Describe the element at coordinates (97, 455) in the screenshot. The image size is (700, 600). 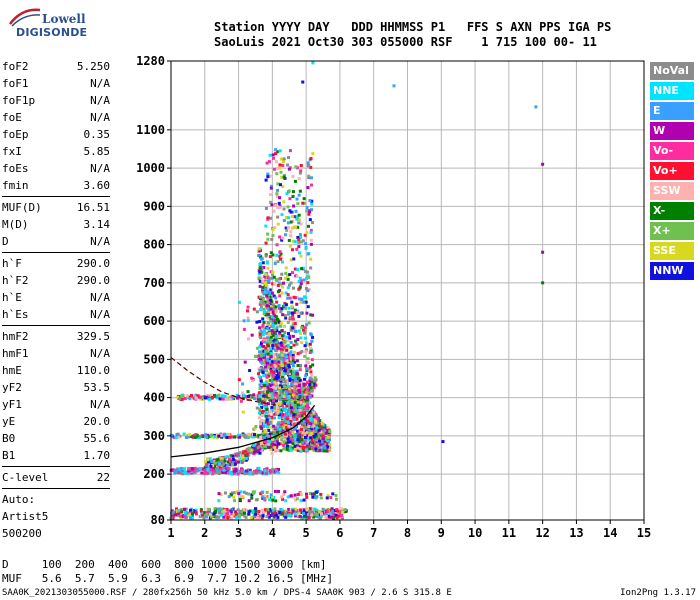
I see `param-value: 1.70` at that location.